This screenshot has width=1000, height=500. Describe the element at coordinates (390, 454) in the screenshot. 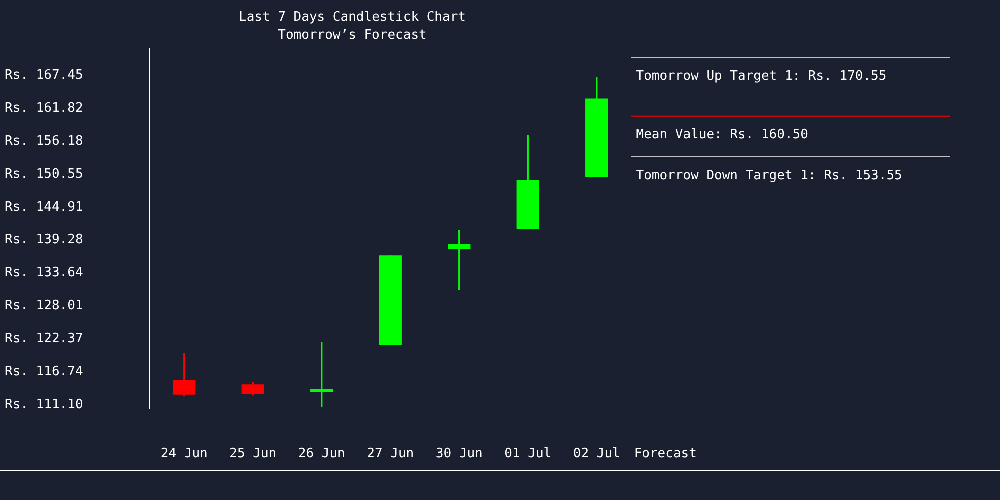

I see `x-tick-label: 27 Jun` at that location.